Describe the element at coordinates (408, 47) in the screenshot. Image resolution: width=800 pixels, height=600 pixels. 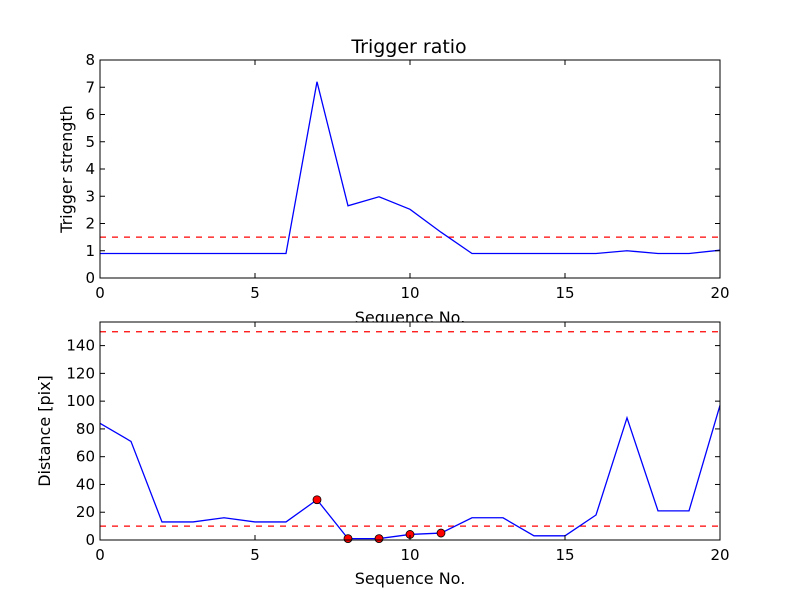
I see `chart-title: Trigger ratio` at that location.